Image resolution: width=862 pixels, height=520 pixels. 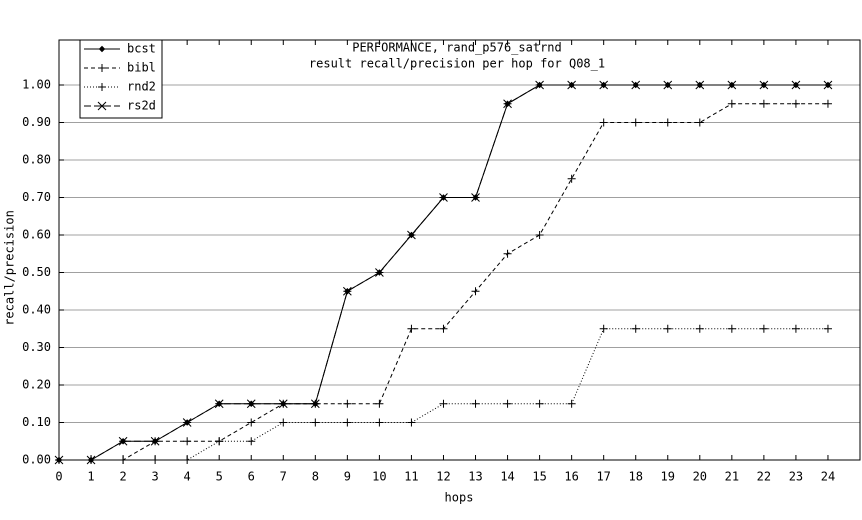 I want to click on y-tick-label: 0.20, so click(x=36, y=385).